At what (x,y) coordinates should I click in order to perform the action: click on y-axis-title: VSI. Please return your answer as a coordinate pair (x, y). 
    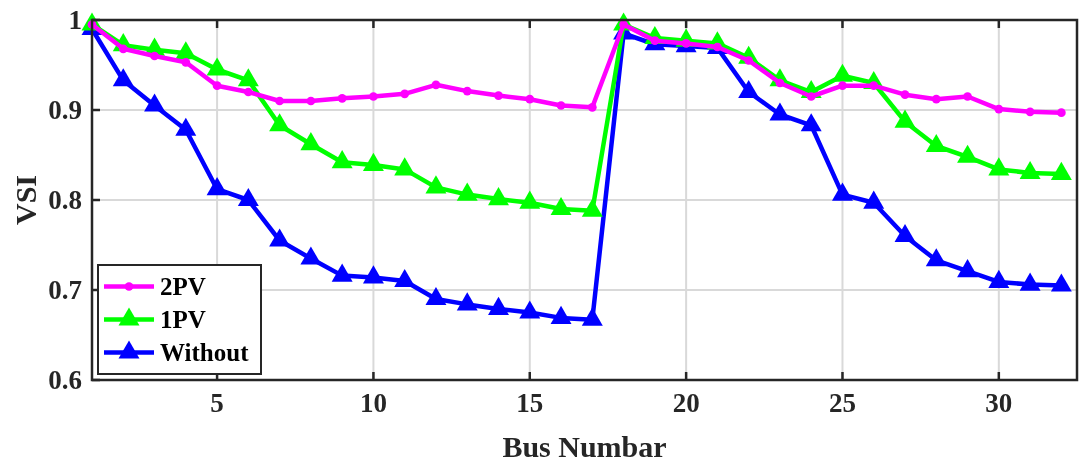
    Looking at the image, I should click on (25, 200).